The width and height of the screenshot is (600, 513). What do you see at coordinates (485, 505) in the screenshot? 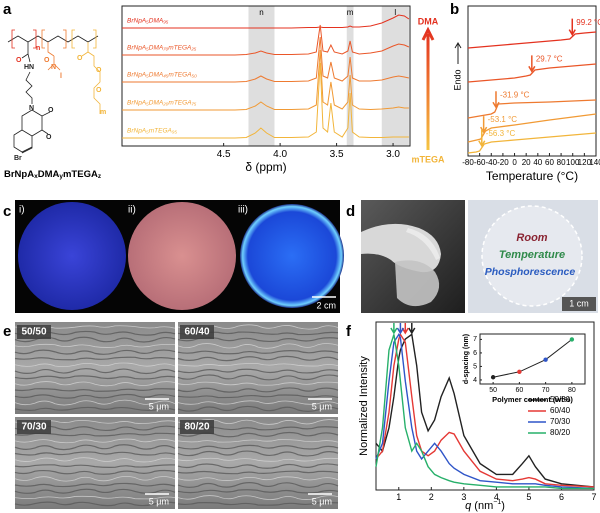
I see `x-axis-label: q (nm−1)` at bounding box center [485, 505].